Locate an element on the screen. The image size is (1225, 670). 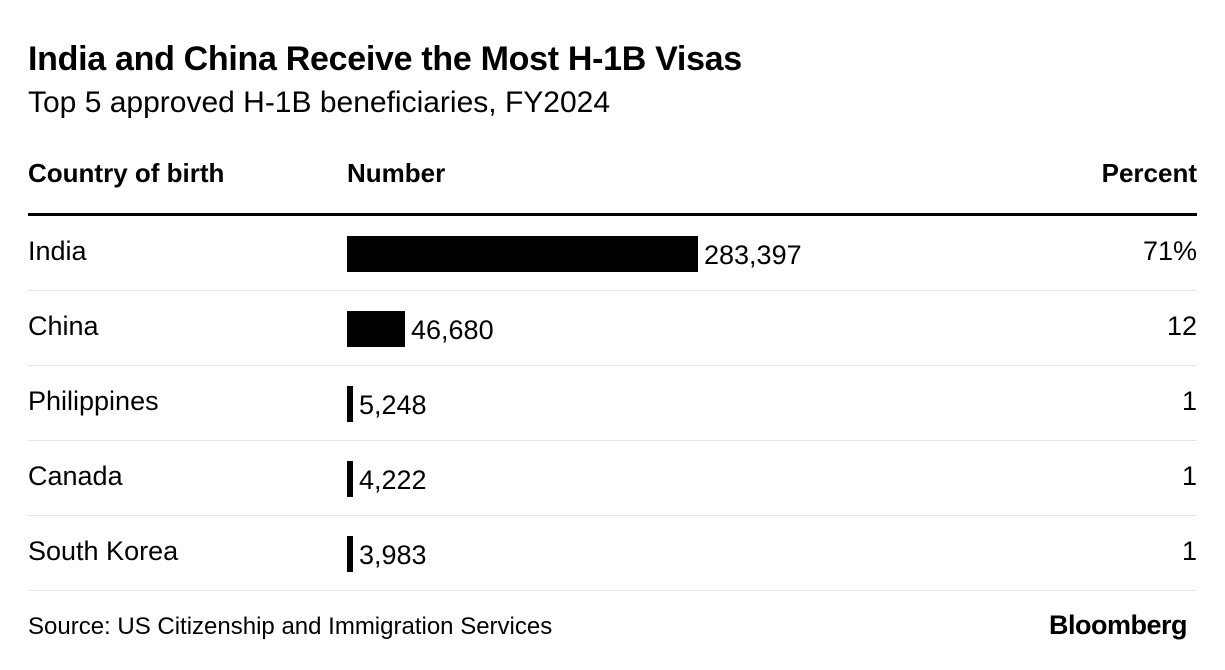
country-label: Canada is located at coordinates (75, 476).